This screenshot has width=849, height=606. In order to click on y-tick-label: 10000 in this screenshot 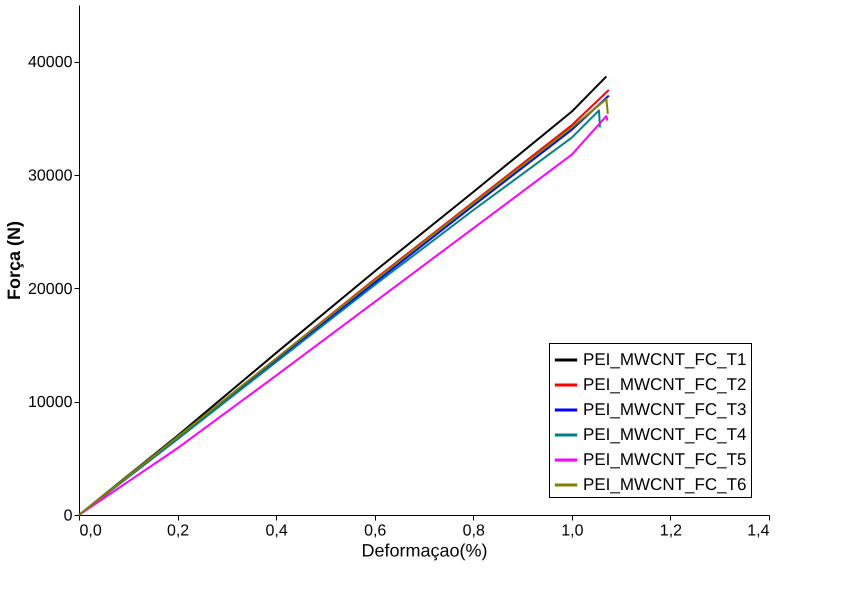, I will do `click(50, 403)`.